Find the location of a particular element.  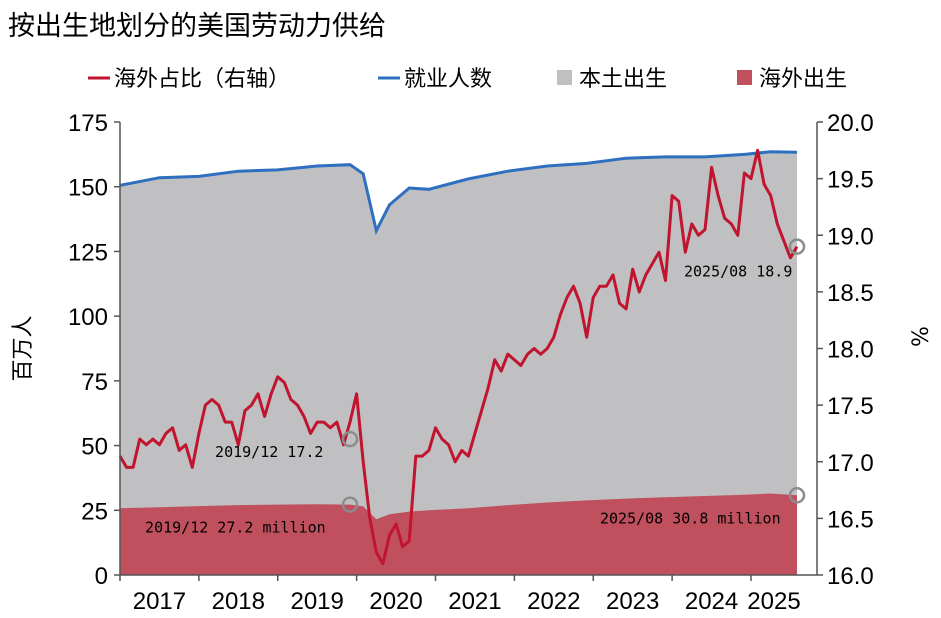

employment-line is located at coordinates (458, 193).